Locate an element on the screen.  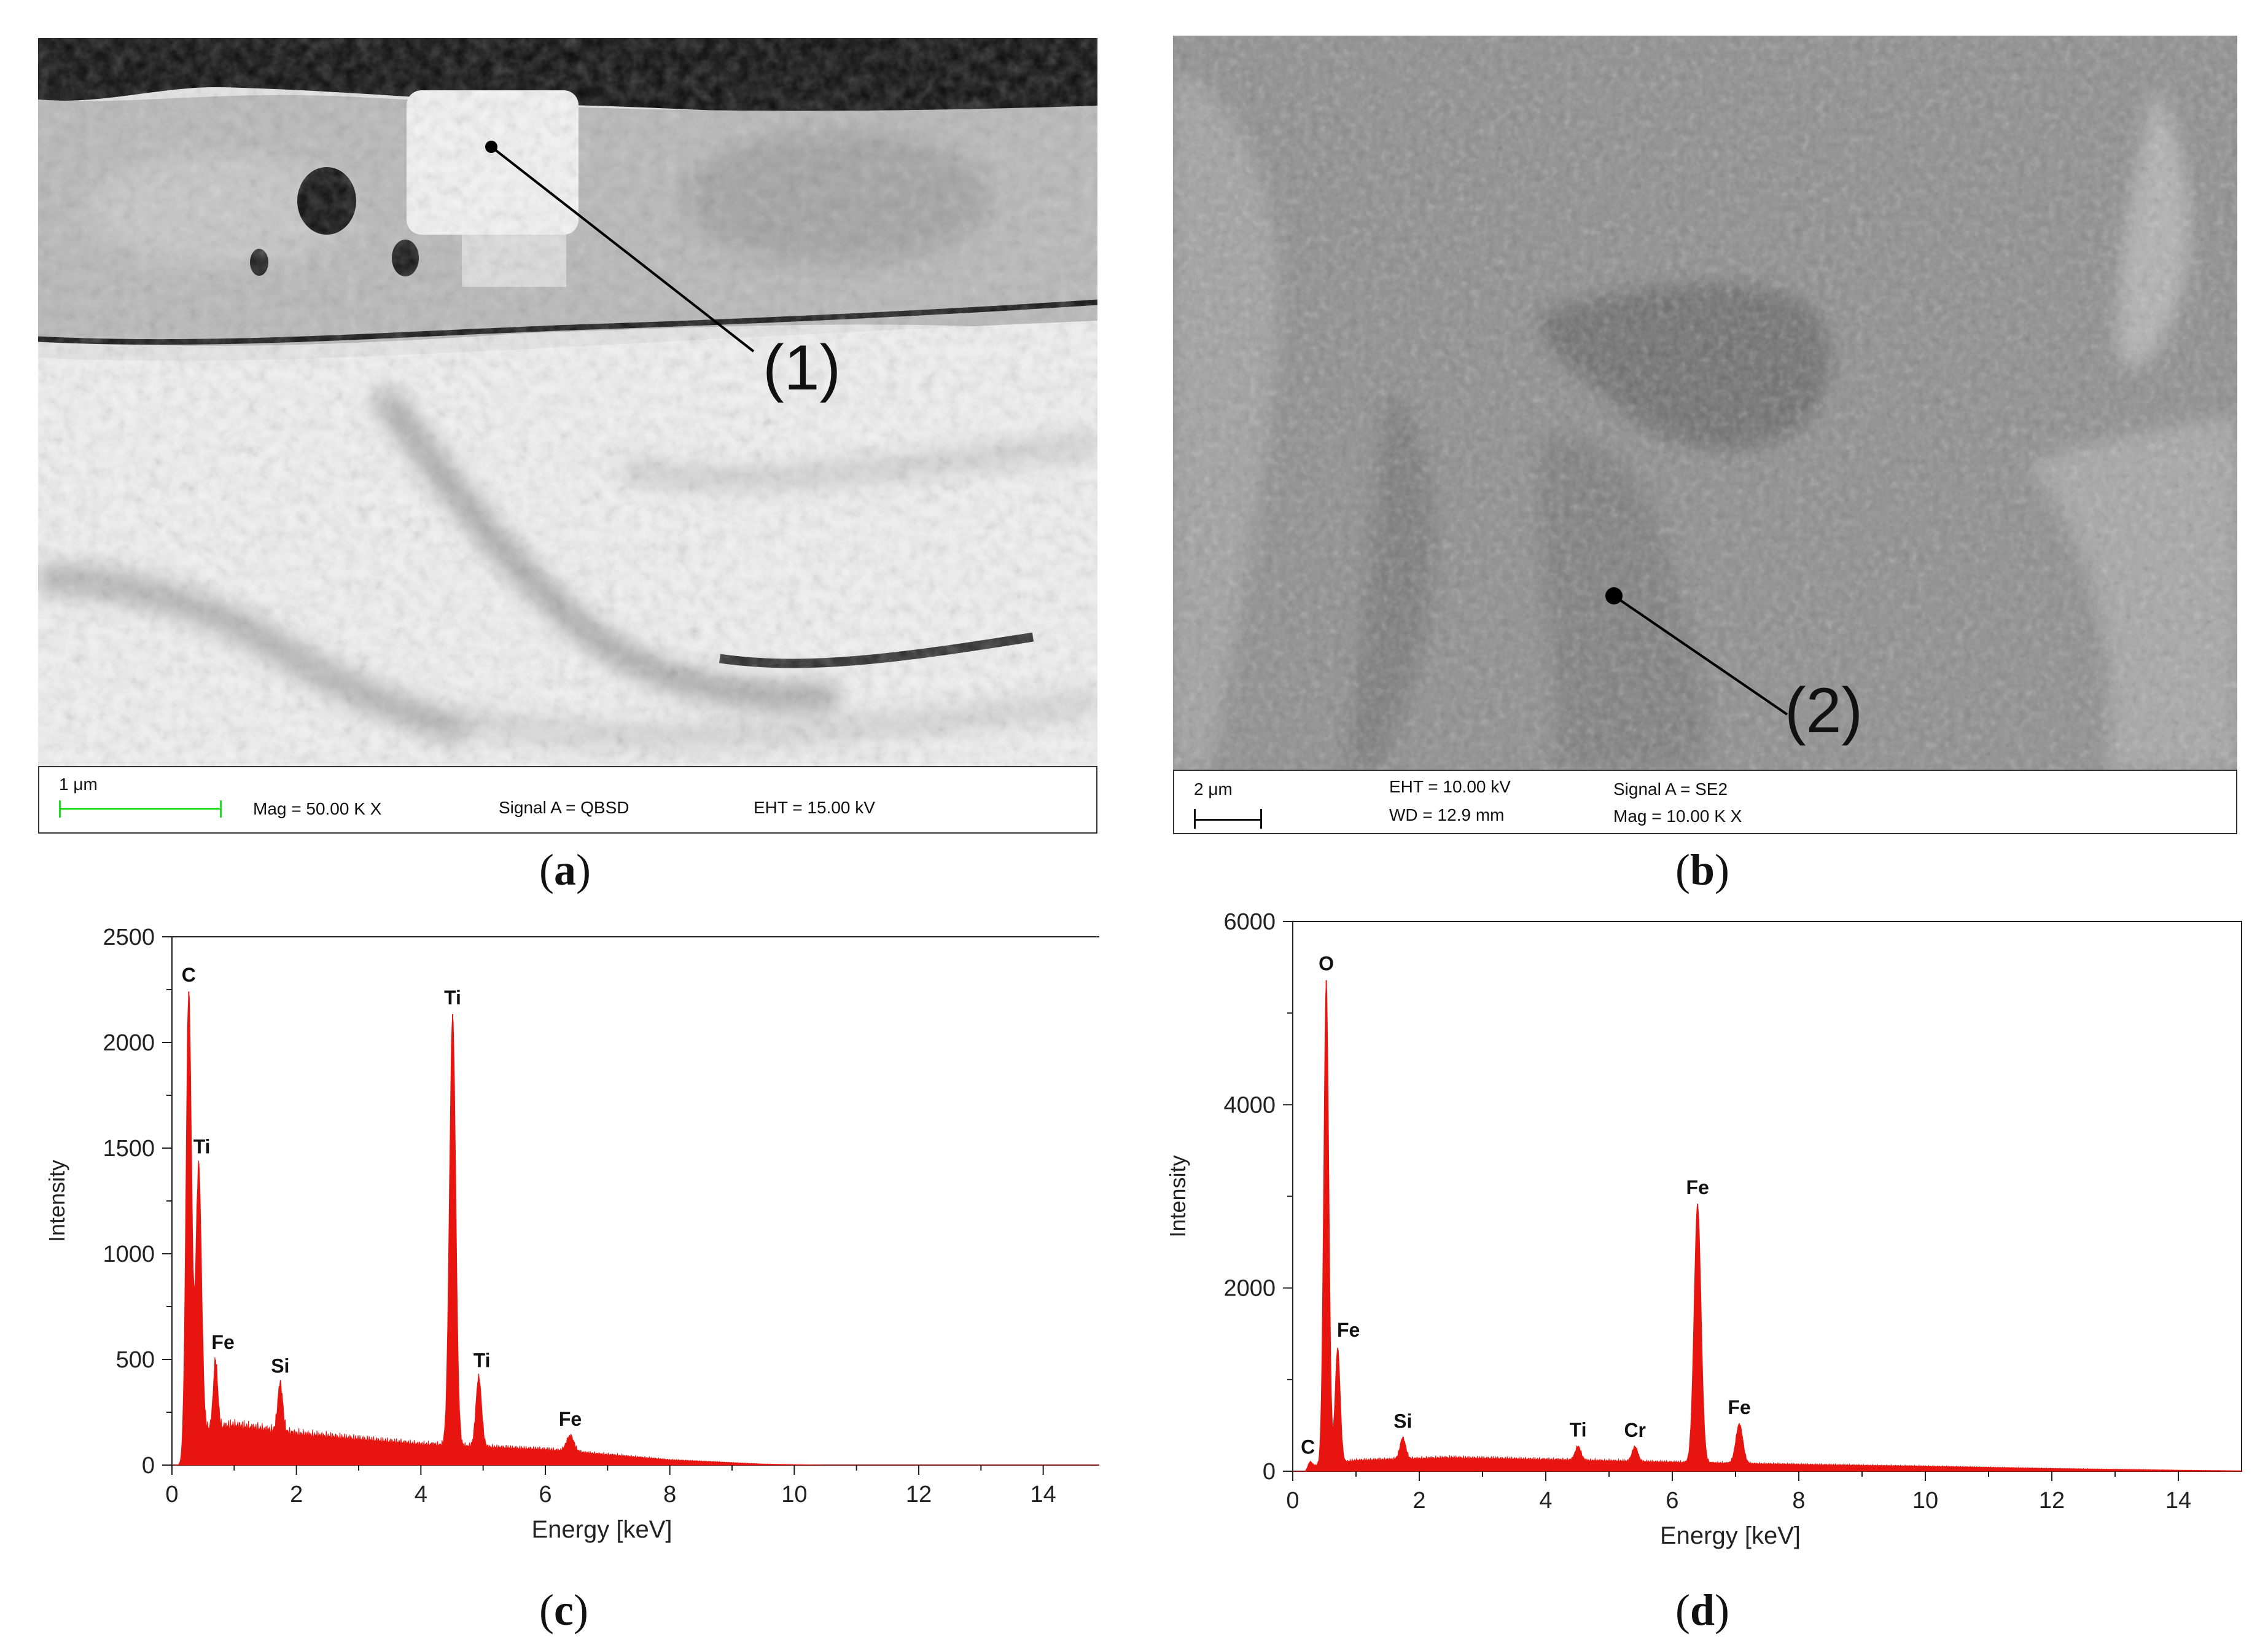
y-tick: 6000 is located at coordinates (1258, 922).